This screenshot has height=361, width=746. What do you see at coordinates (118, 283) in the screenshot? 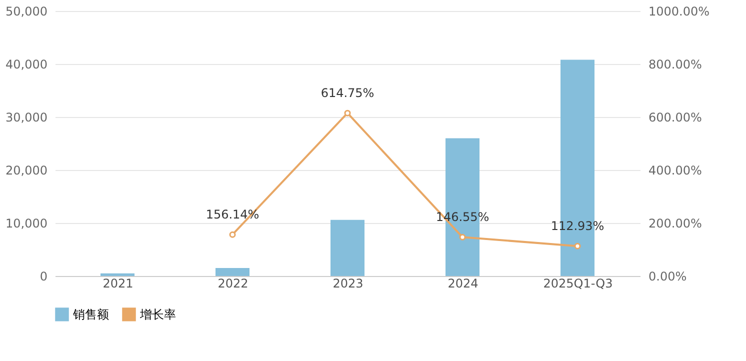
I see `x-tick-label: 2021` at bounding box center [118, 283].